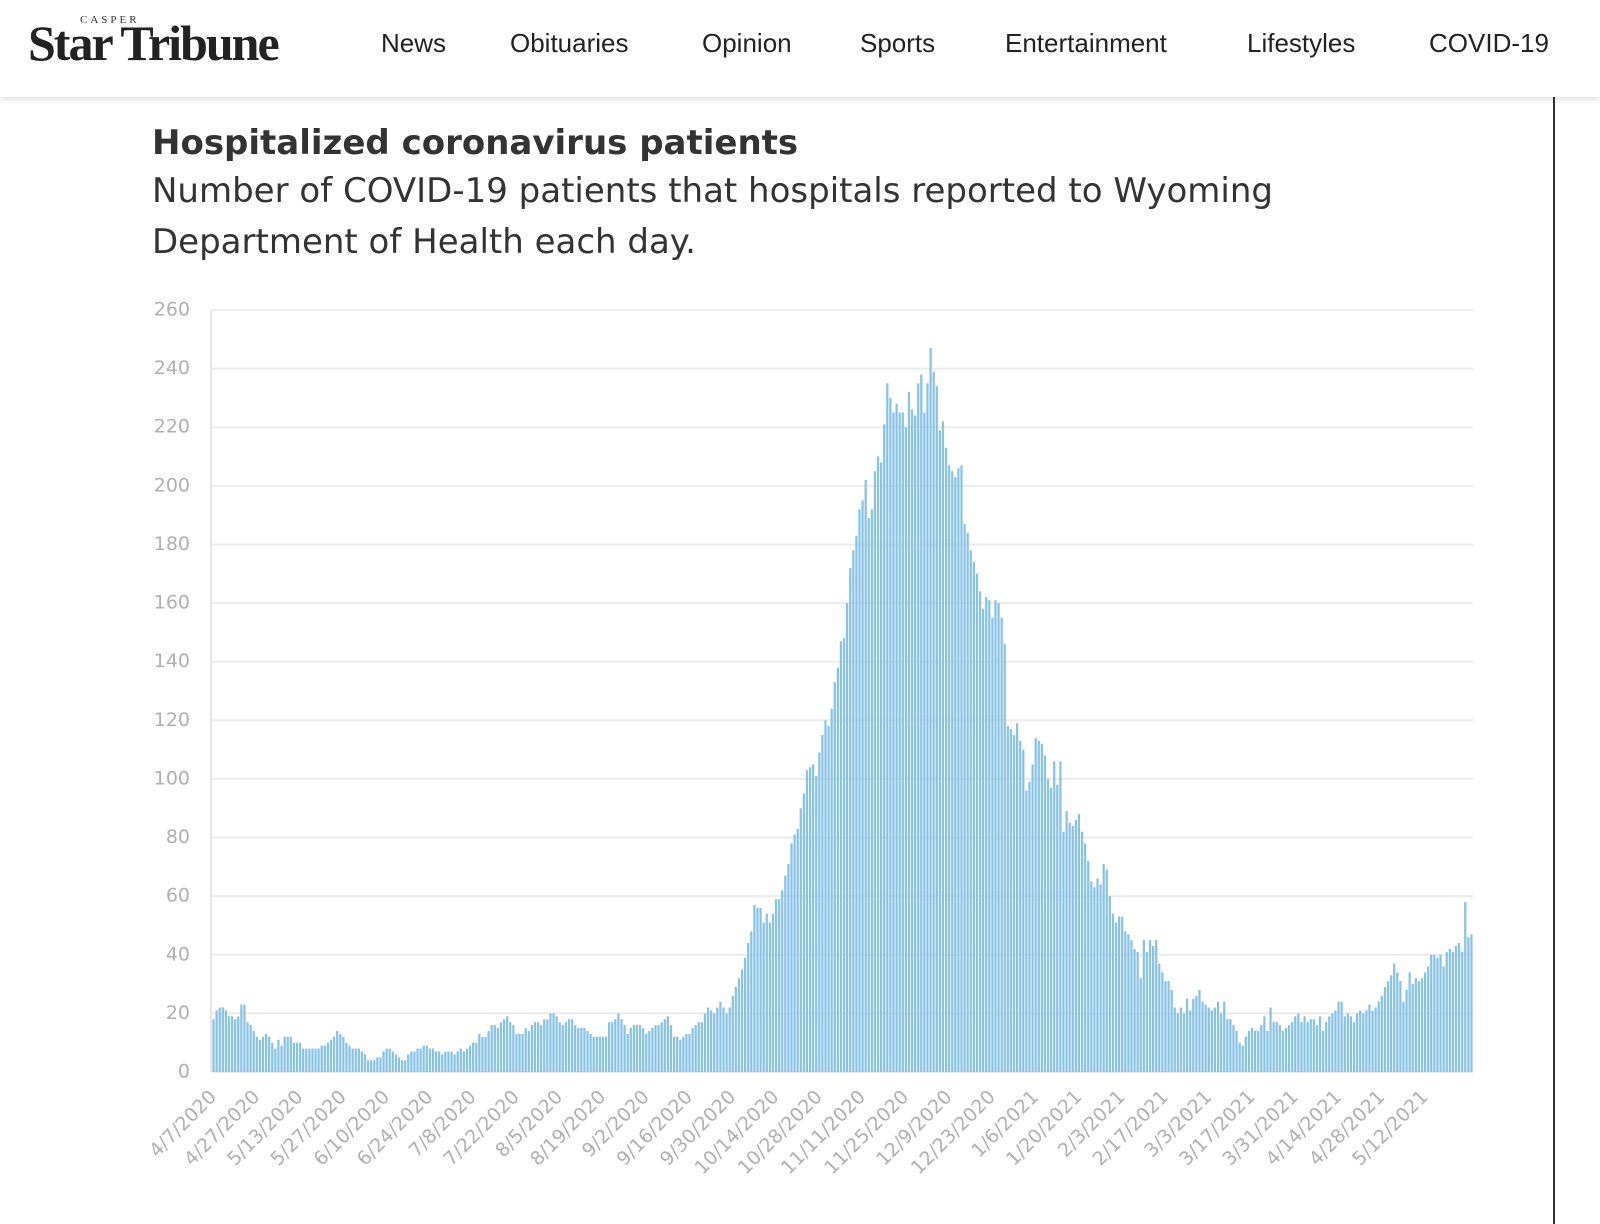  I want to click on logo: Star Tribune, so click(154, 43).